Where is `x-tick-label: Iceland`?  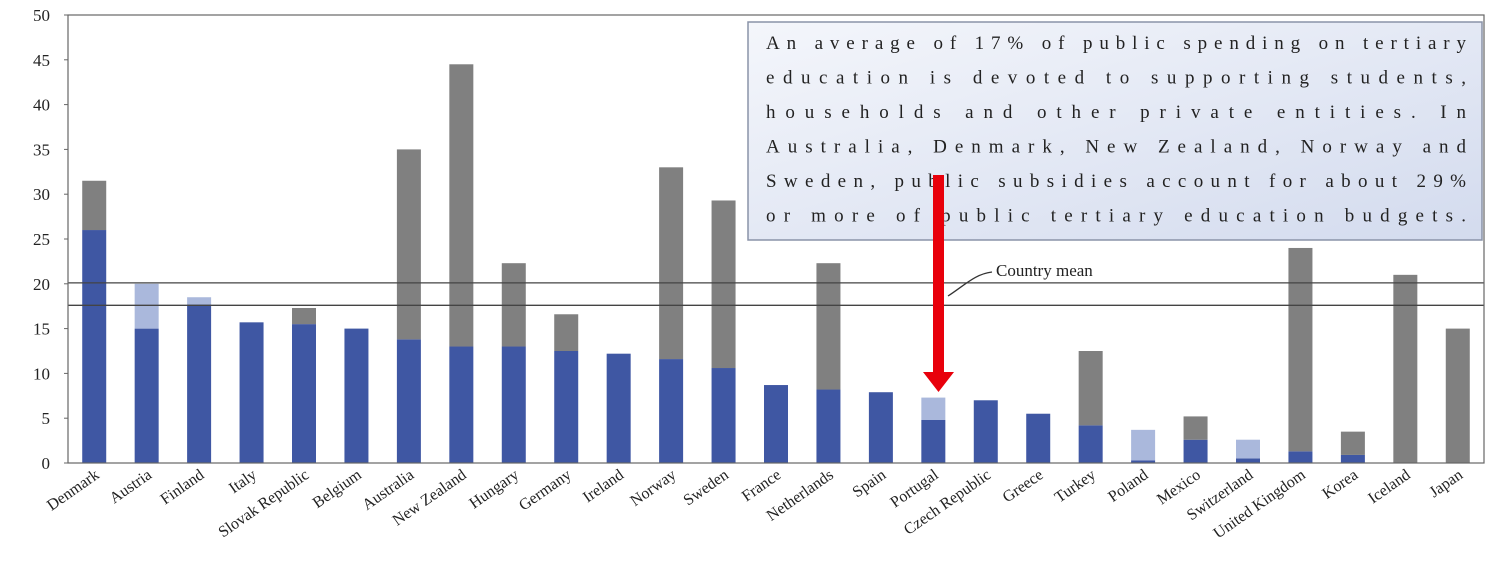
x-tick-label: Iceland is located at coordinates (1389, 486).